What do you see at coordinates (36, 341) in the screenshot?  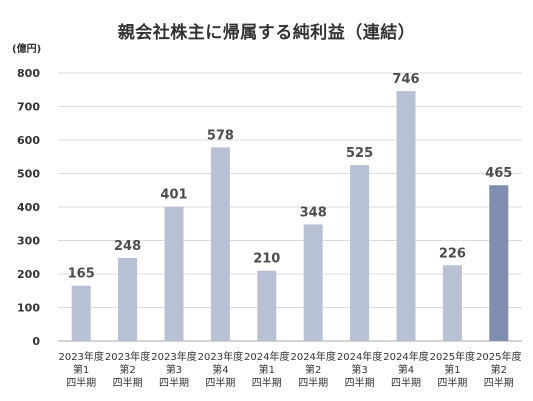 I see `y-tick-label: 0` at bounding box center [36, 341].